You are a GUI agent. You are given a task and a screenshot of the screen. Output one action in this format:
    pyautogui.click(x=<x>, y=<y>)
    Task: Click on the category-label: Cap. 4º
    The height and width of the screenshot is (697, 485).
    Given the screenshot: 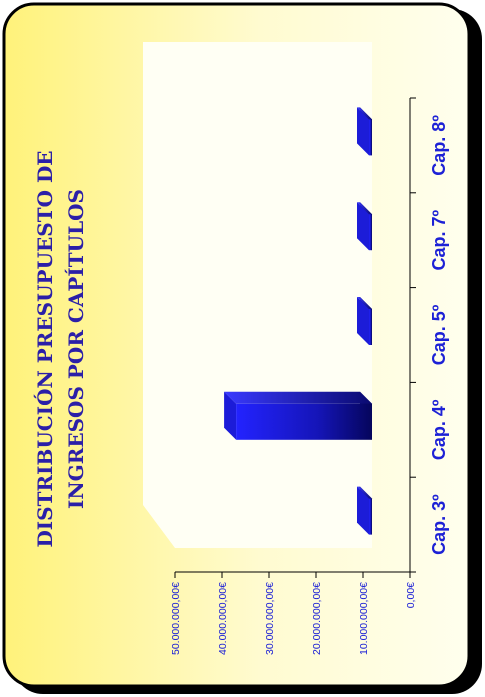 What is the action you would take?
    pyautogui.click(x=439, y=429)
    